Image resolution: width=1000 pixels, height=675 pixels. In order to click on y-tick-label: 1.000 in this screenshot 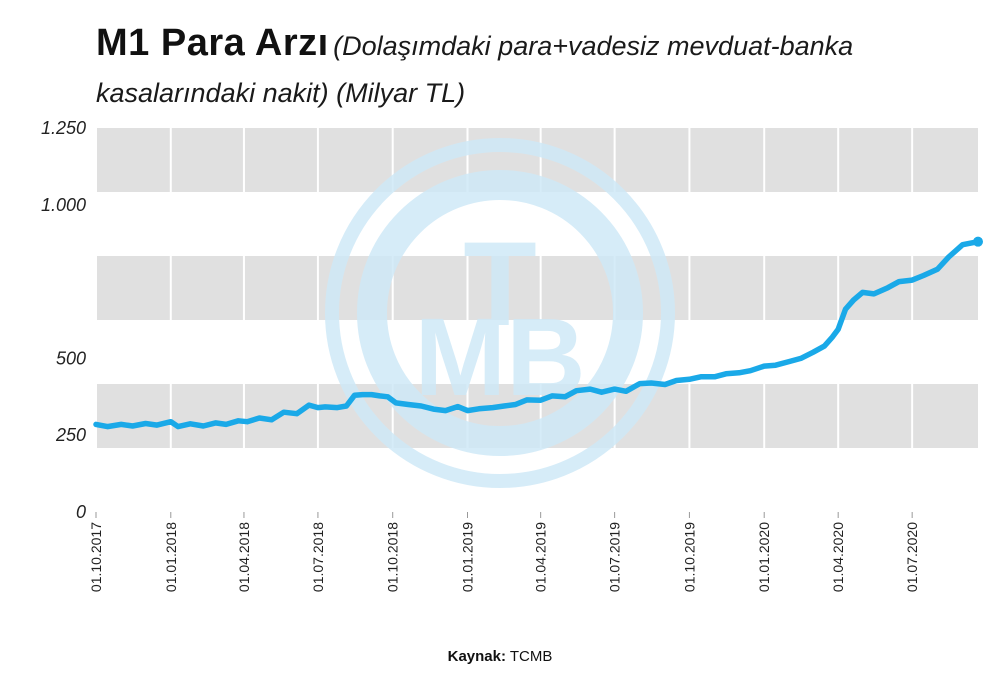, I will do `click(63, 205)`.